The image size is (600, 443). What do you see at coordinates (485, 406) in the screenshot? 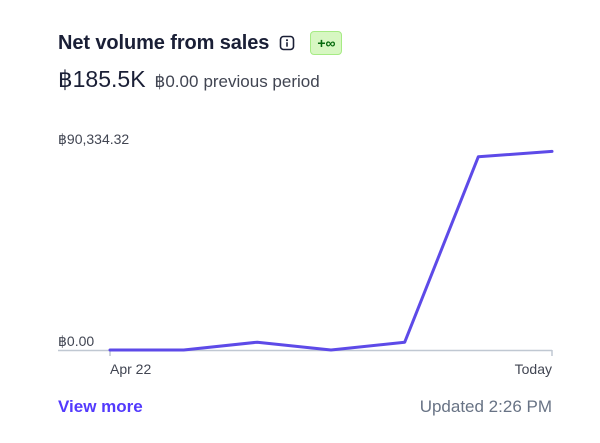
I see `updated-timestamp: Updated 2:26 PM` at bounding box center [485, 406].